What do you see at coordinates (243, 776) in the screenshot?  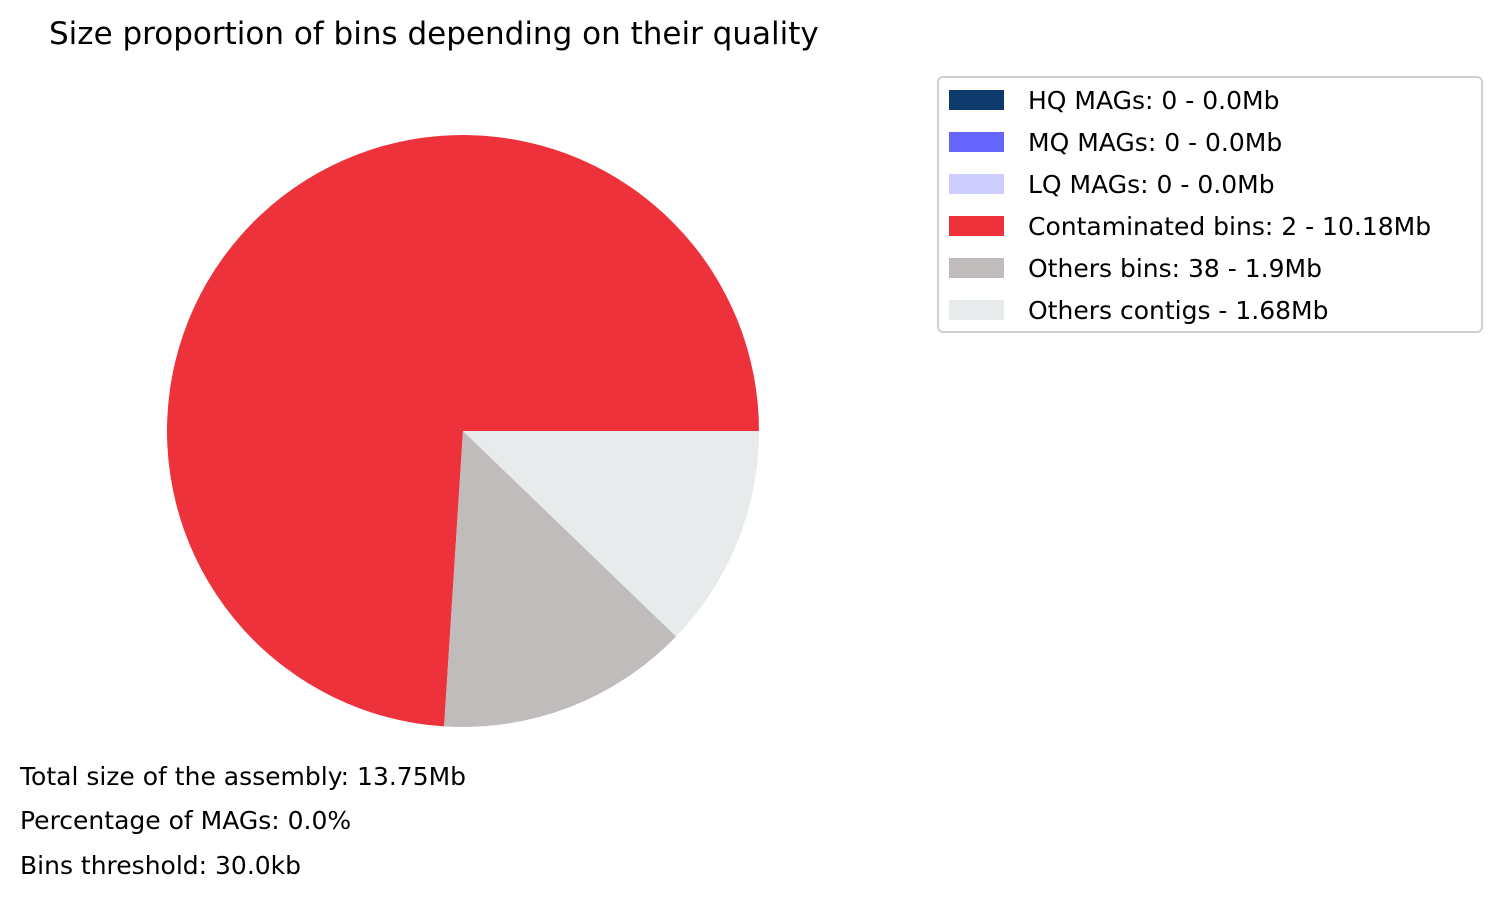 I see `footnote-total-size: Total size of the assembly: 13.75Mb` at bounding box center [243, 776].